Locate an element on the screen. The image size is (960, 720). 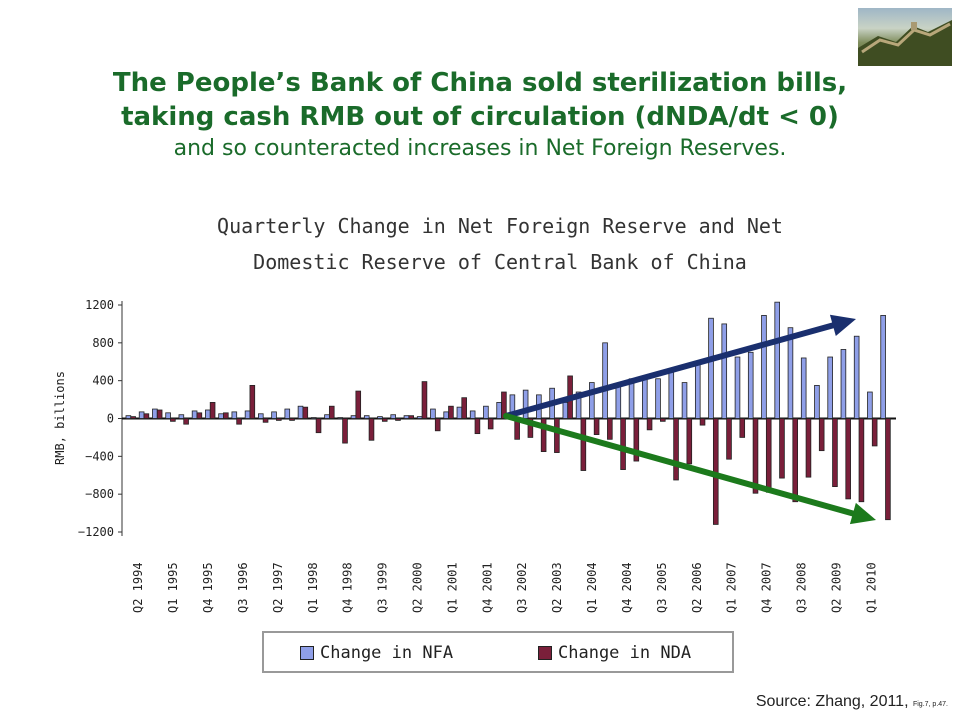
legend-label-nda: Change in NDA is located at coordinates (625, 653).